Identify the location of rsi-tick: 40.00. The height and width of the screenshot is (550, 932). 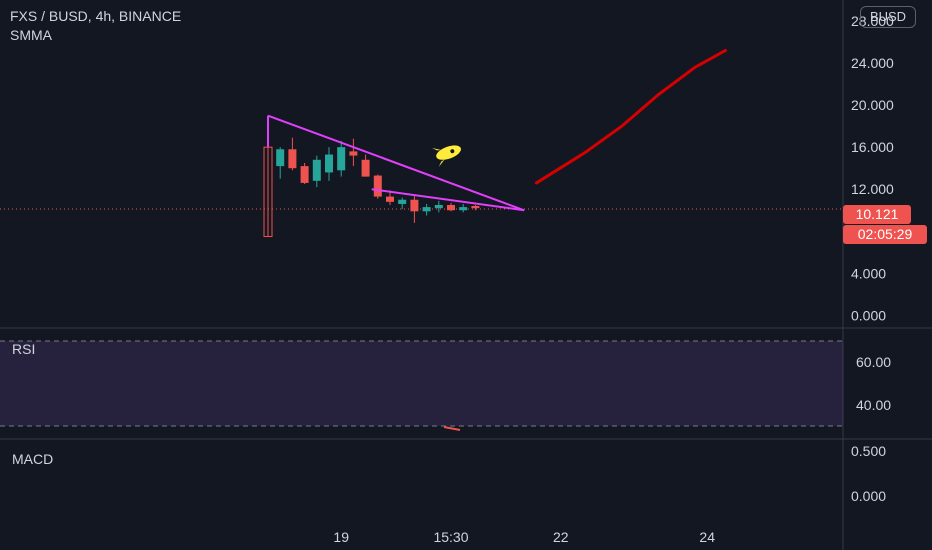
(873, 405).